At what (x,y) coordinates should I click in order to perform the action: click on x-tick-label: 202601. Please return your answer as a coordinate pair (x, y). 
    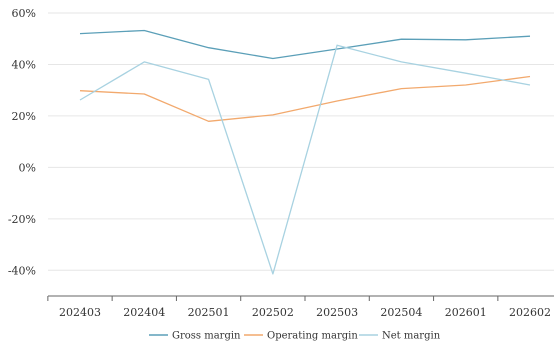
    Looking at the image, I should click on (466, 312).